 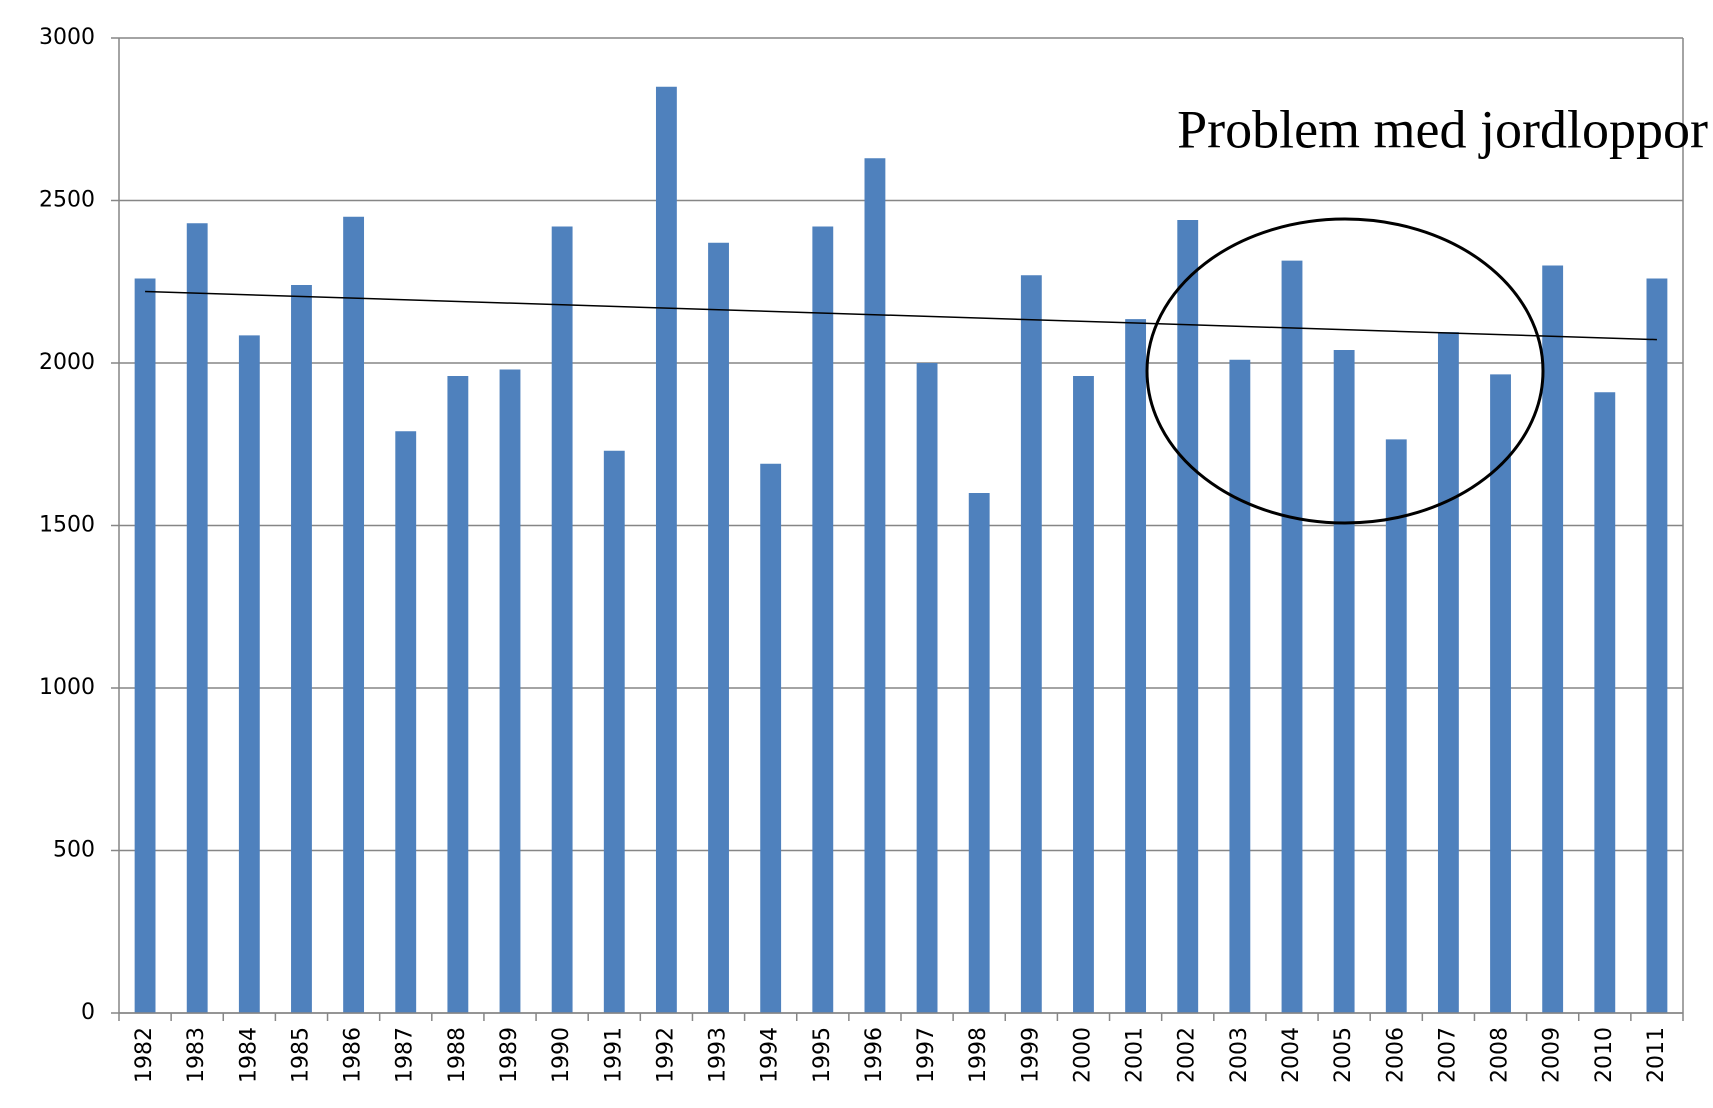 I want to click on trendline, so click(x=901, y=315).